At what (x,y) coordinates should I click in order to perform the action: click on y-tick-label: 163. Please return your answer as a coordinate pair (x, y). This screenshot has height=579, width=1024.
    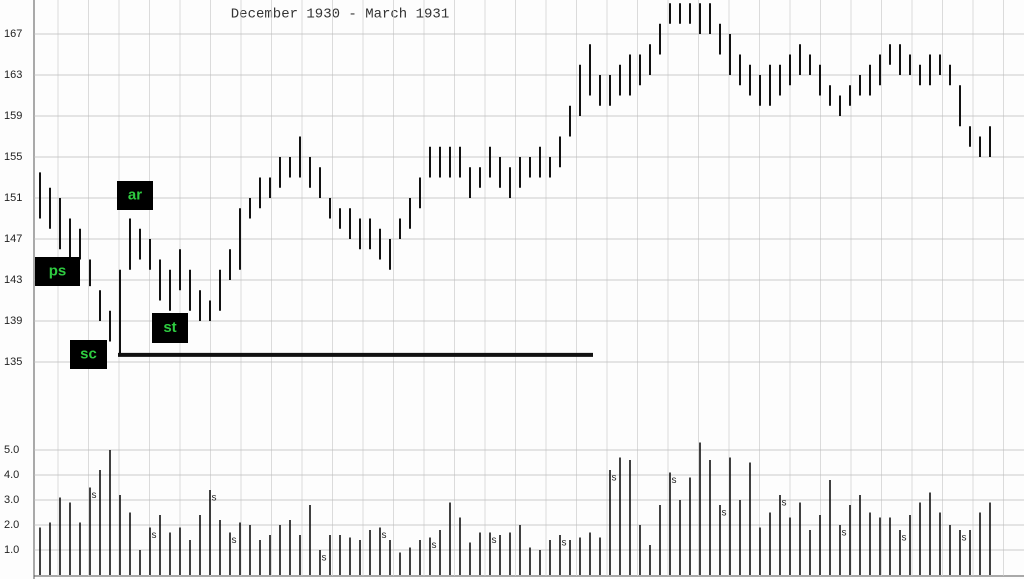
    Looking at the image, I should click on (13, 75).